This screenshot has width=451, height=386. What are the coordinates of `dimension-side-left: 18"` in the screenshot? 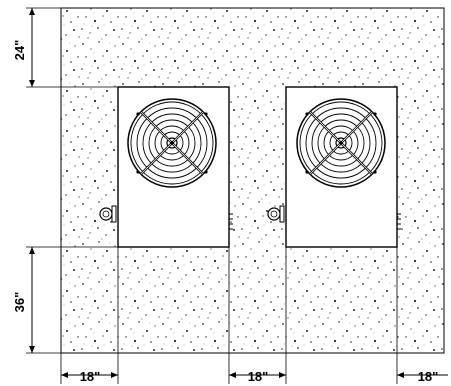 It's located at (89, 315).